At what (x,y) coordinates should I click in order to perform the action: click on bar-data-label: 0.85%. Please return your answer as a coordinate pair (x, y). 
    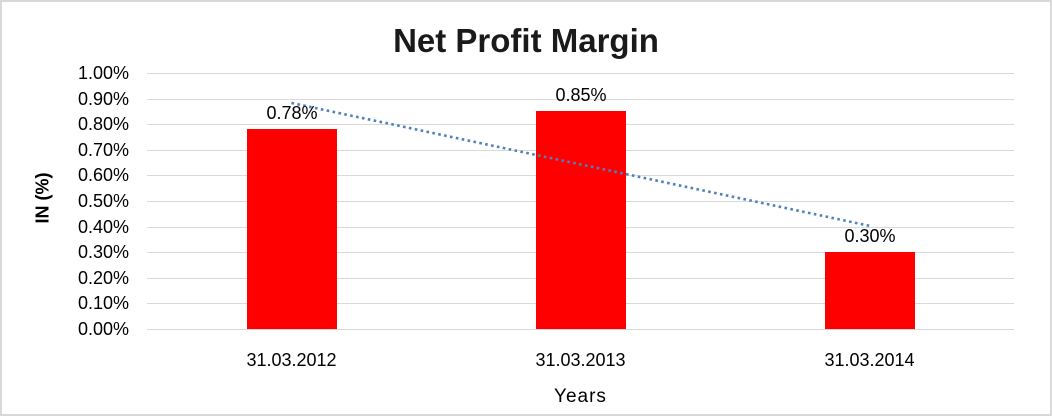
    Looking at the image, I should click on (581, 95).